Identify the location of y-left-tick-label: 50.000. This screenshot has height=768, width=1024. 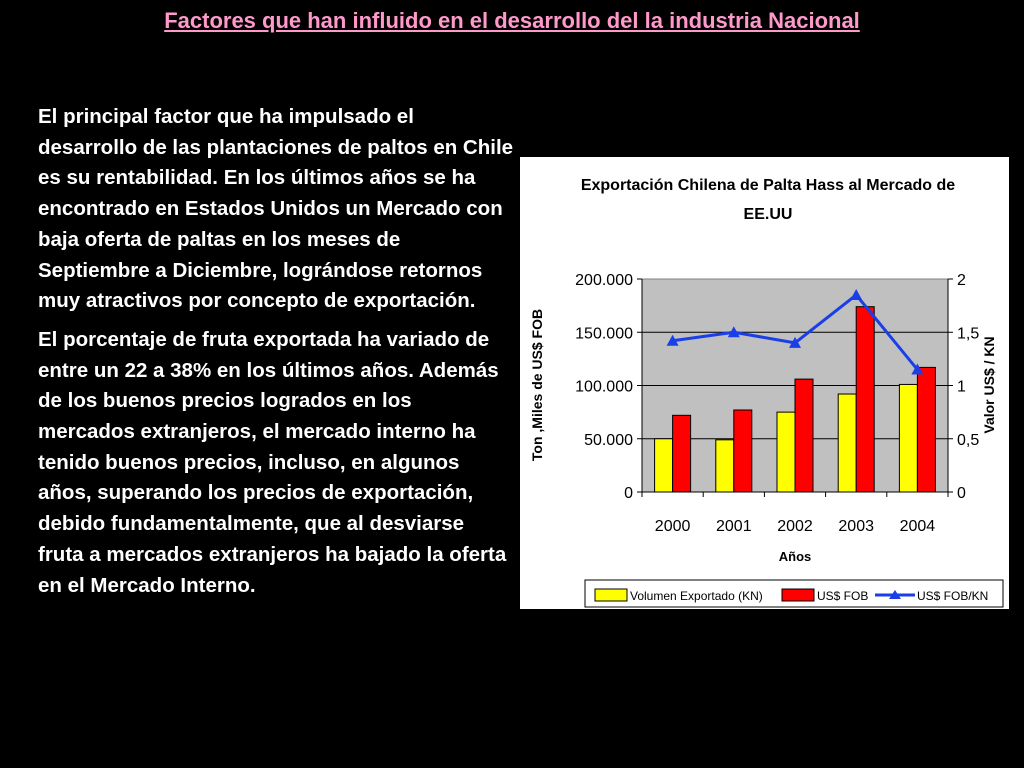
(608, 440).